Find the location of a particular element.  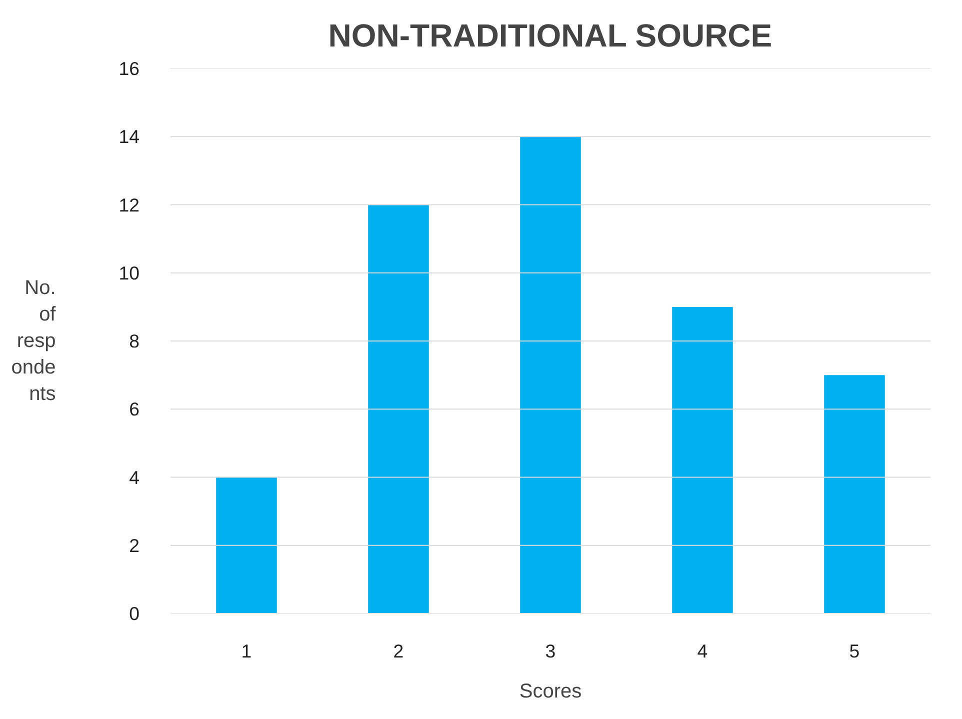

y-tick-label: 16 is located at coordinates (129, 68).